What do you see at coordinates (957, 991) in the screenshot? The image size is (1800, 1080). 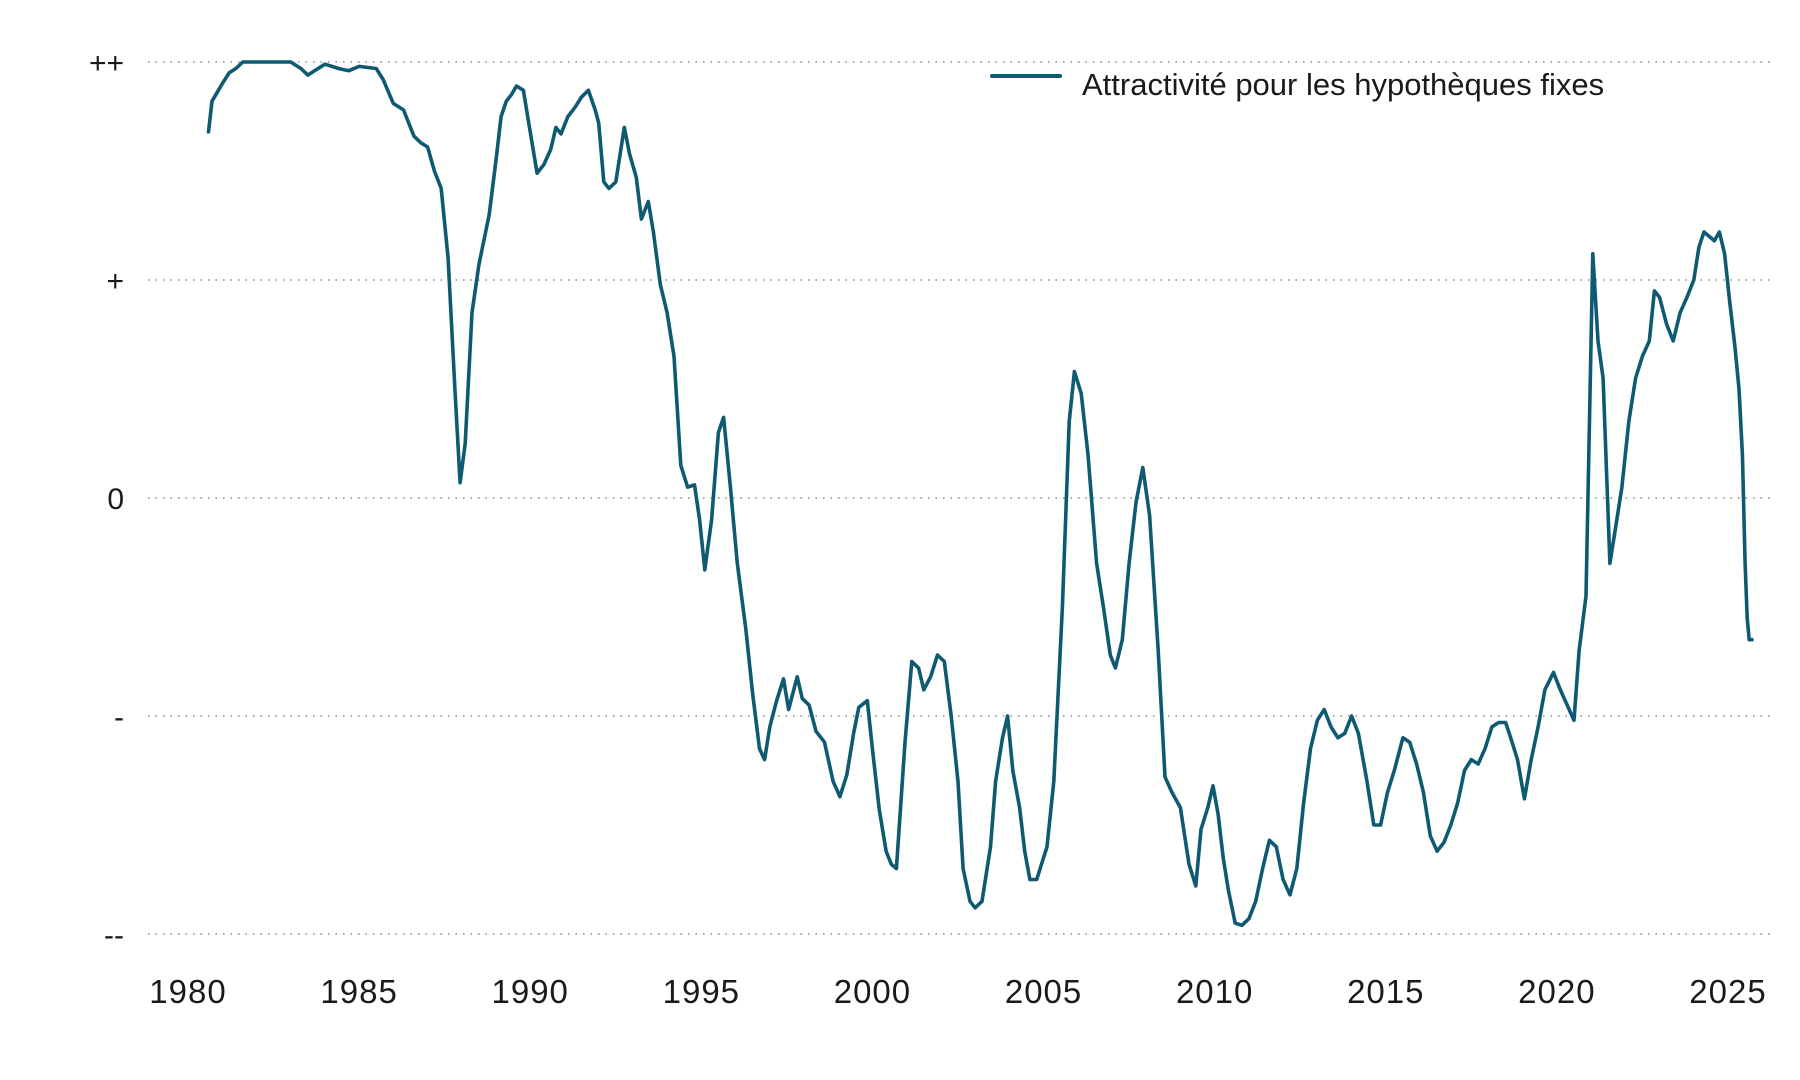 I see `x-axis-ticks: 1980 1985 1990 1995 2000 2005 2010 2015 2020 2025` at bounding box center [957, 991].